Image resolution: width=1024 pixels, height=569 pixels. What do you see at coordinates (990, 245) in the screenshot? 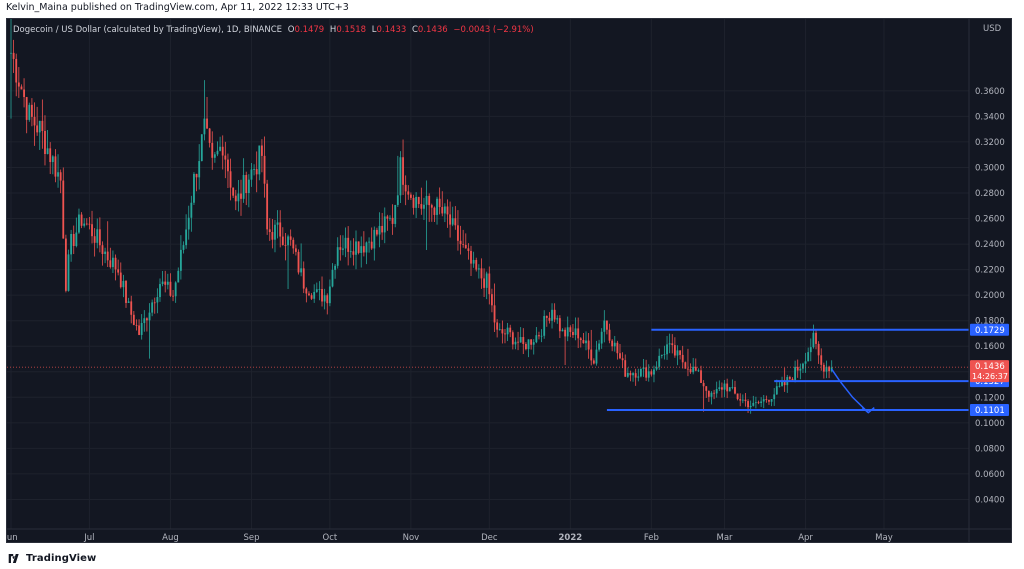
I see `y-tick-label: 0.2400` at bounding box center [990, 245].